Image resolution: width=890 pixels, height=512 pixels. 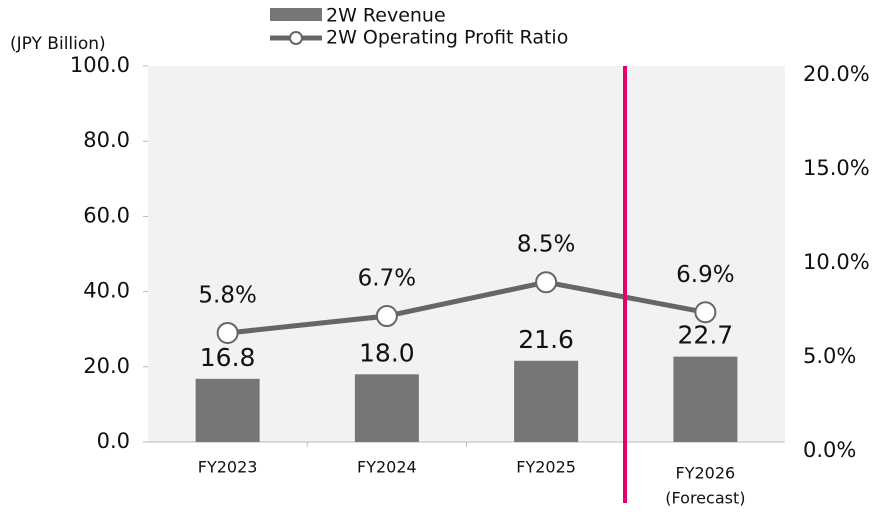 What do you see at coordinates (829, 356) in the screenshot?
I see `y2-tick-label: 5.0%` at bounding box center [829, 356].